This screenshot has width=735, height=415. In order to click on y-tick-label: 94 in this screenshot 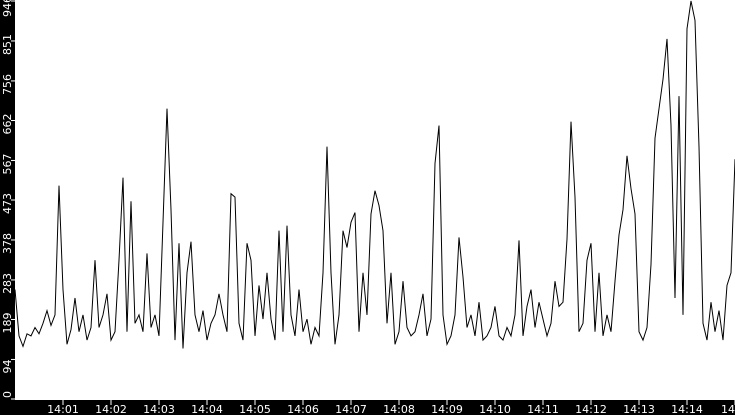, I will do `click(7, 366)`.